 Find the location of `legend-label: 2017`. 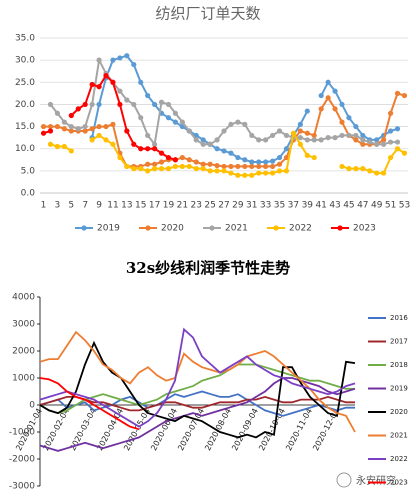

legend-label: 2017 is located at coordinates (399, 342).